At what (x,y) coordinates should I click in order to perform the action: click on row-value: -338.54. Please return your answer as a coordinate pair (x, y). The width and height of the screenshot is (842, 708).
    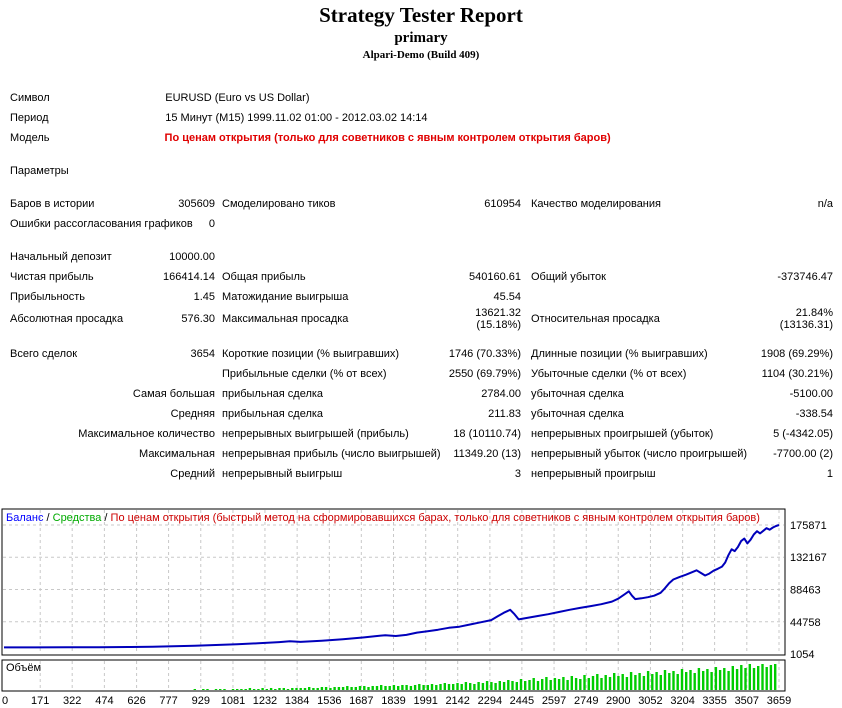
    Looking at the image, I should click on (814, 414).